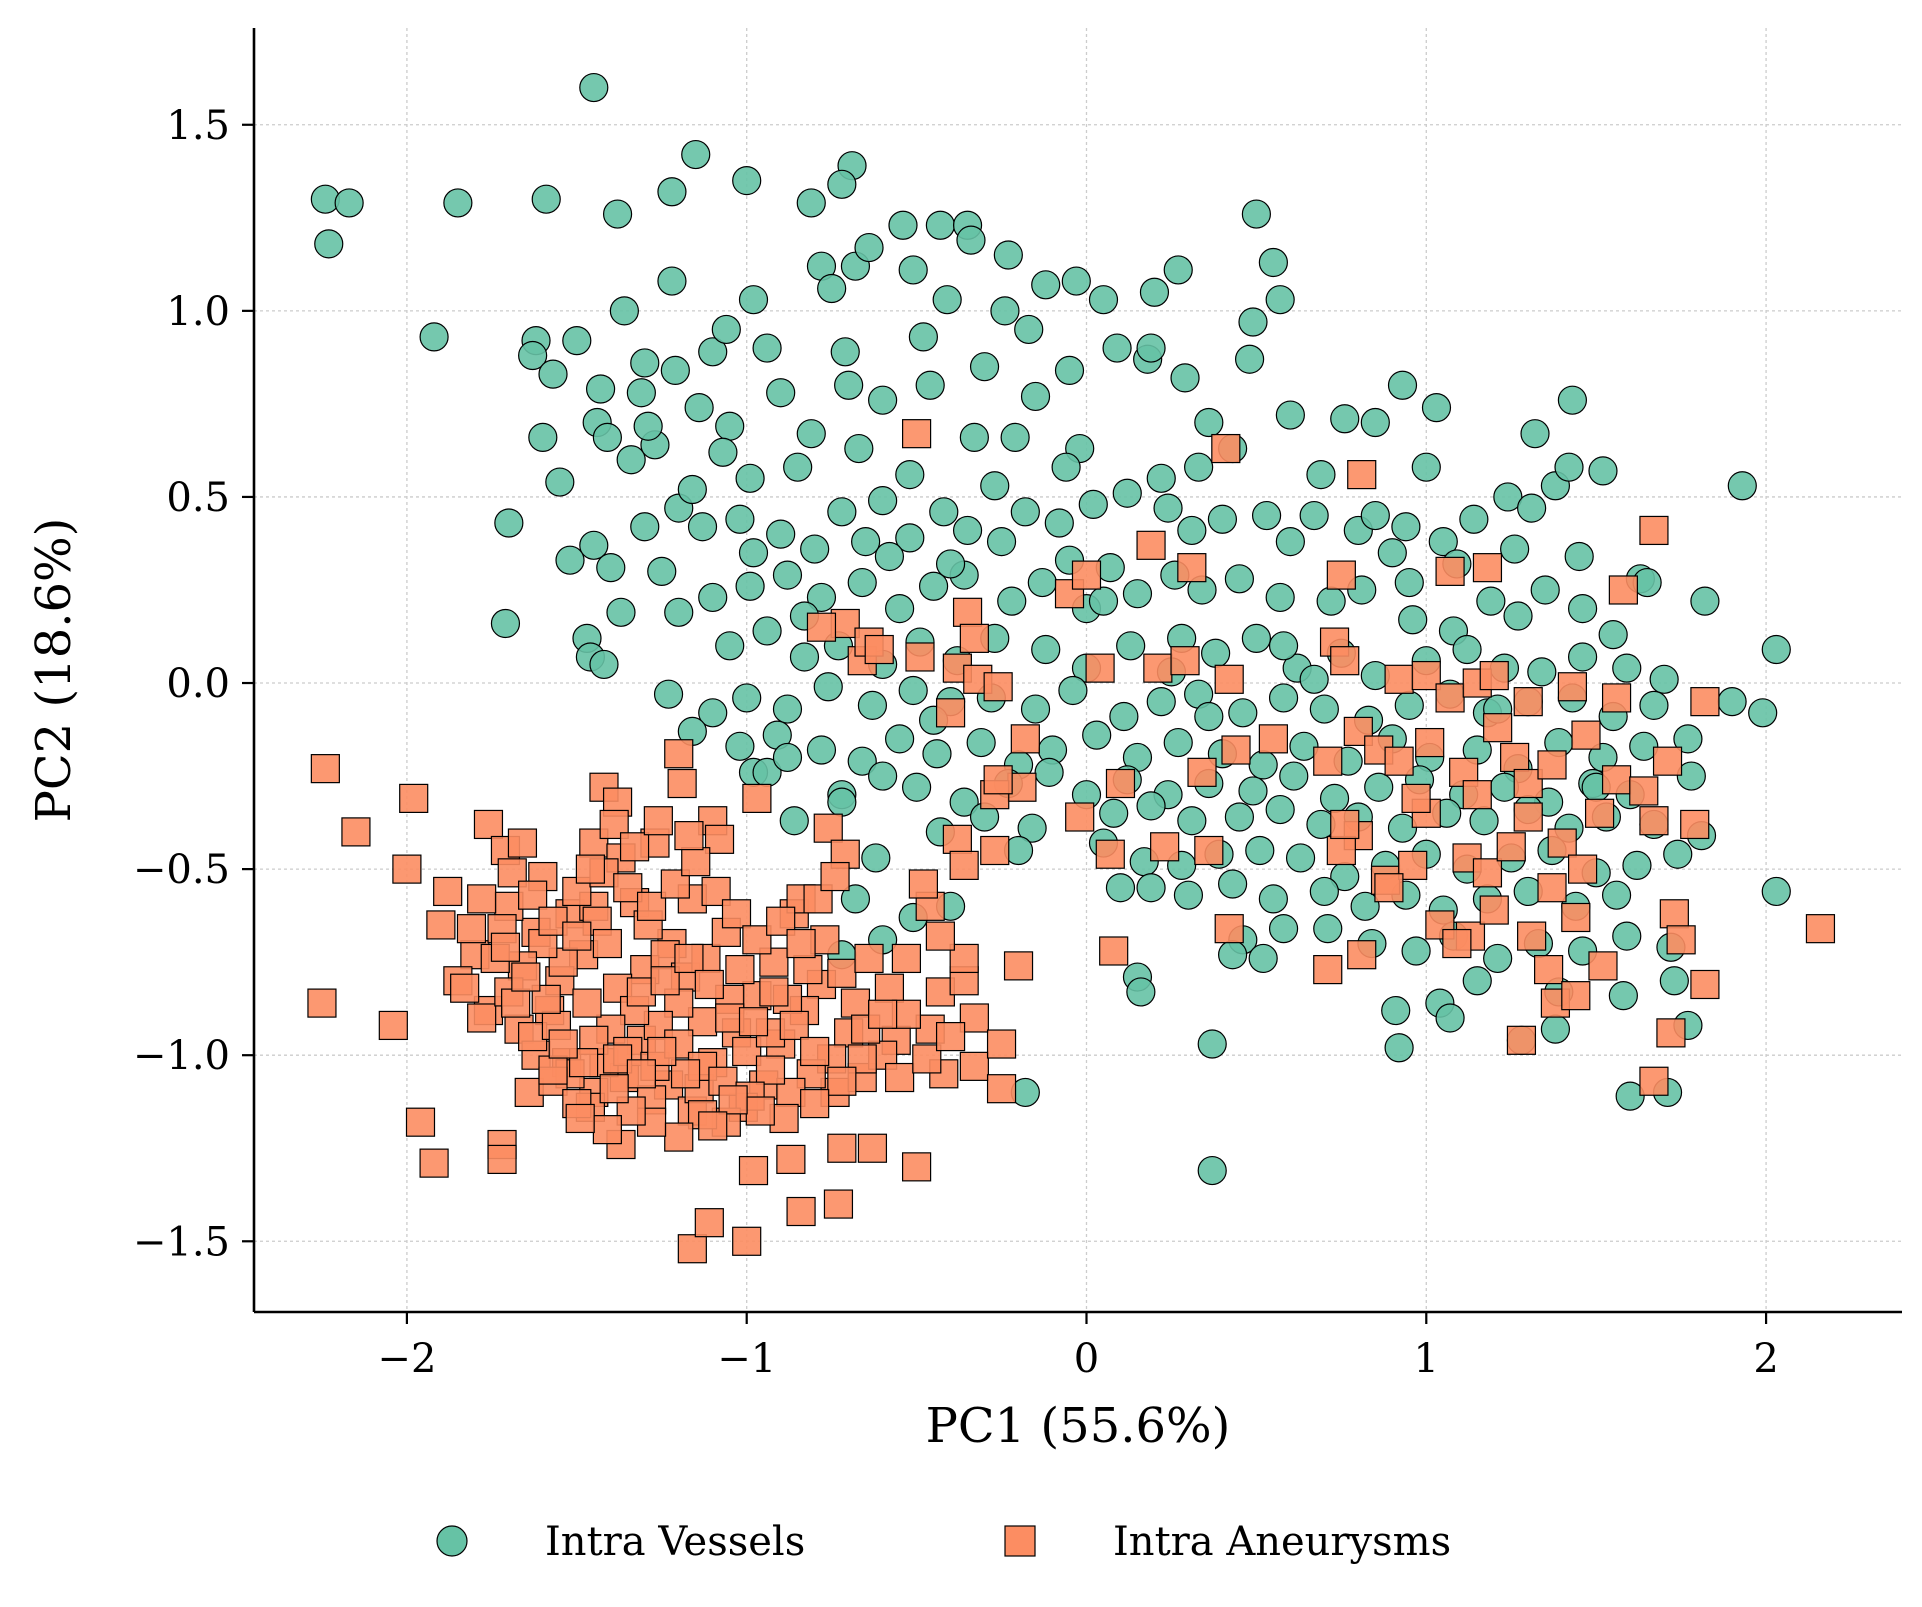 This screenshot has height=1607, width=1922. I want to click on y-tick-label: 0.0, so click(198, 684).